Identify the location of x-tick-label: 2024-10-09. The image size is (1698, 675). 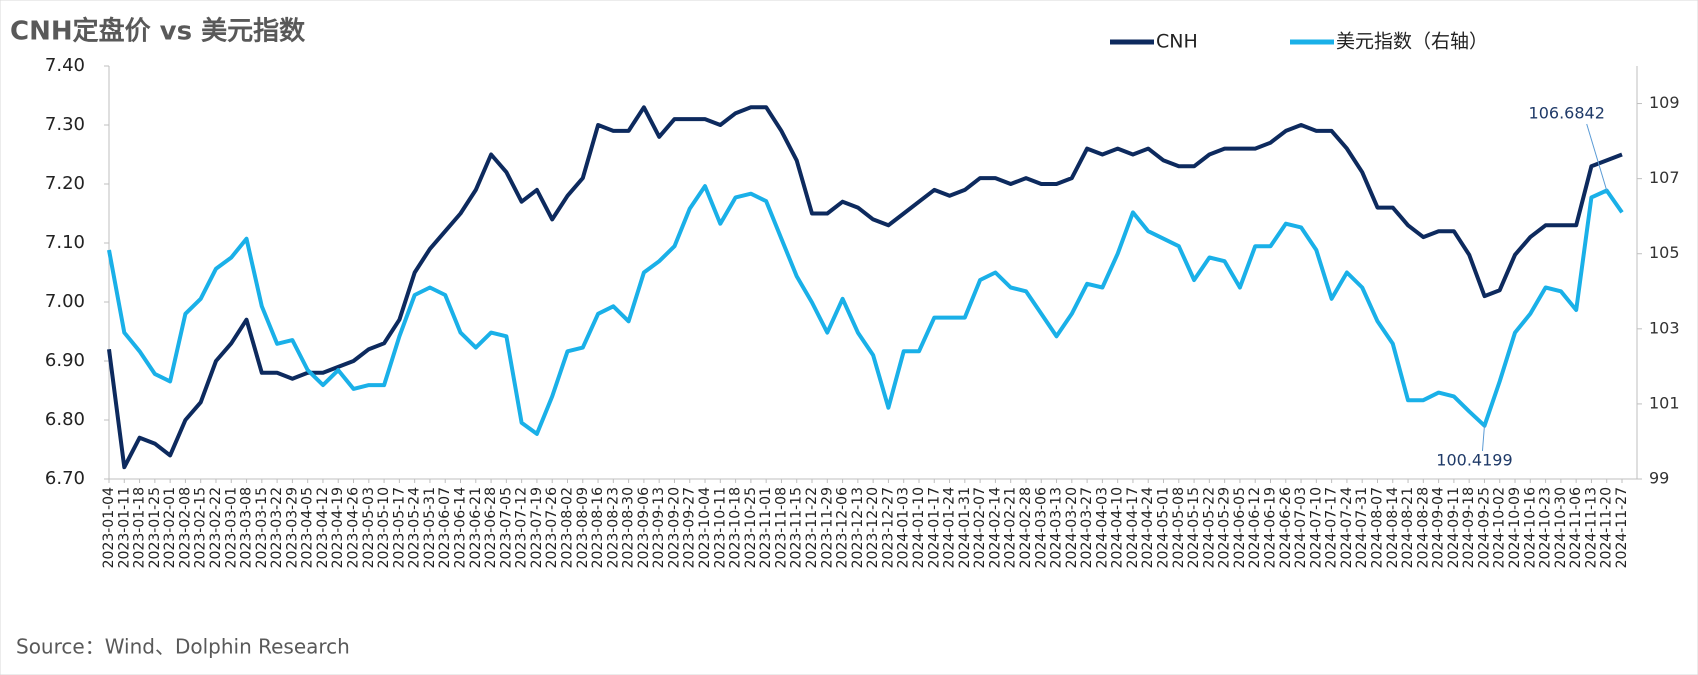
(1515, 527).